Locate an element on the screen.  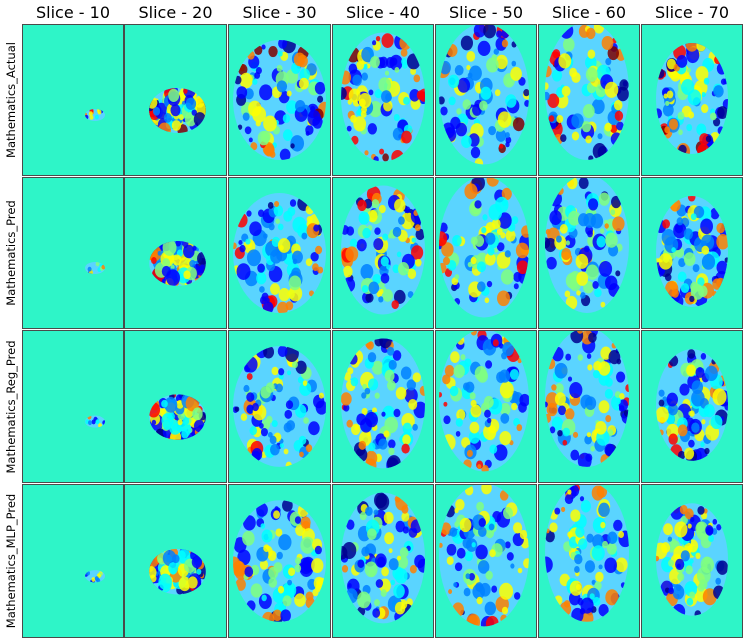
brain-outline is located at coordinates (587, 553).